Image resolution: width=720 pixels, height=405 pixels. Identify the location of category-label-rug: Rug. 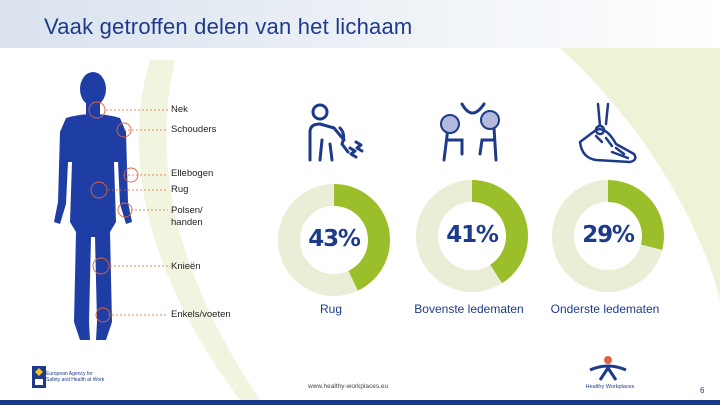
(330, 309).